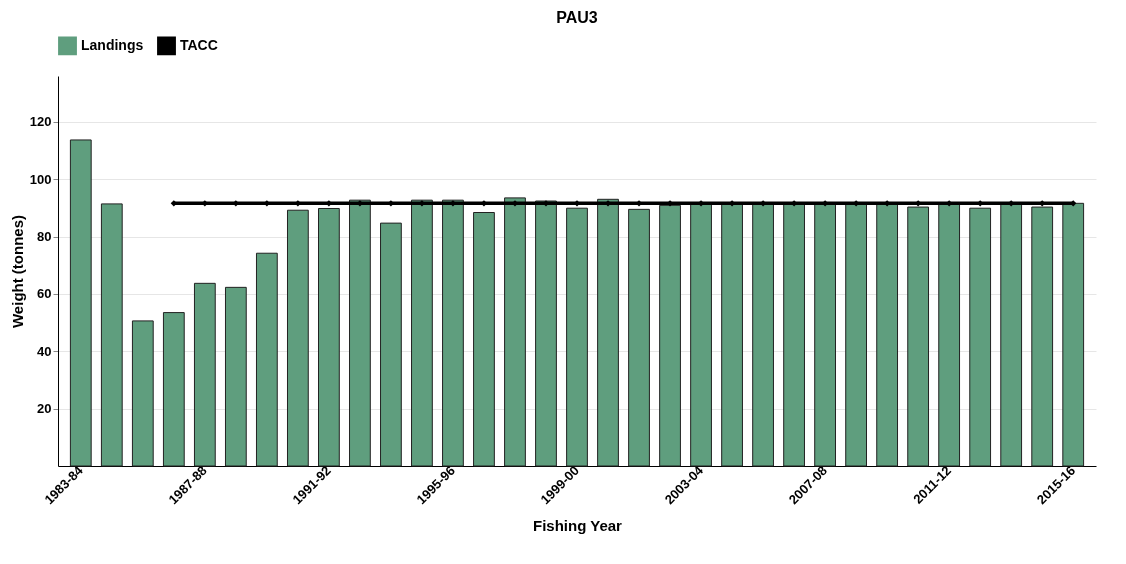 The image size is (1126, 564). I want to click on y-axis-title: Weight (tonnes), so click(17, 271).